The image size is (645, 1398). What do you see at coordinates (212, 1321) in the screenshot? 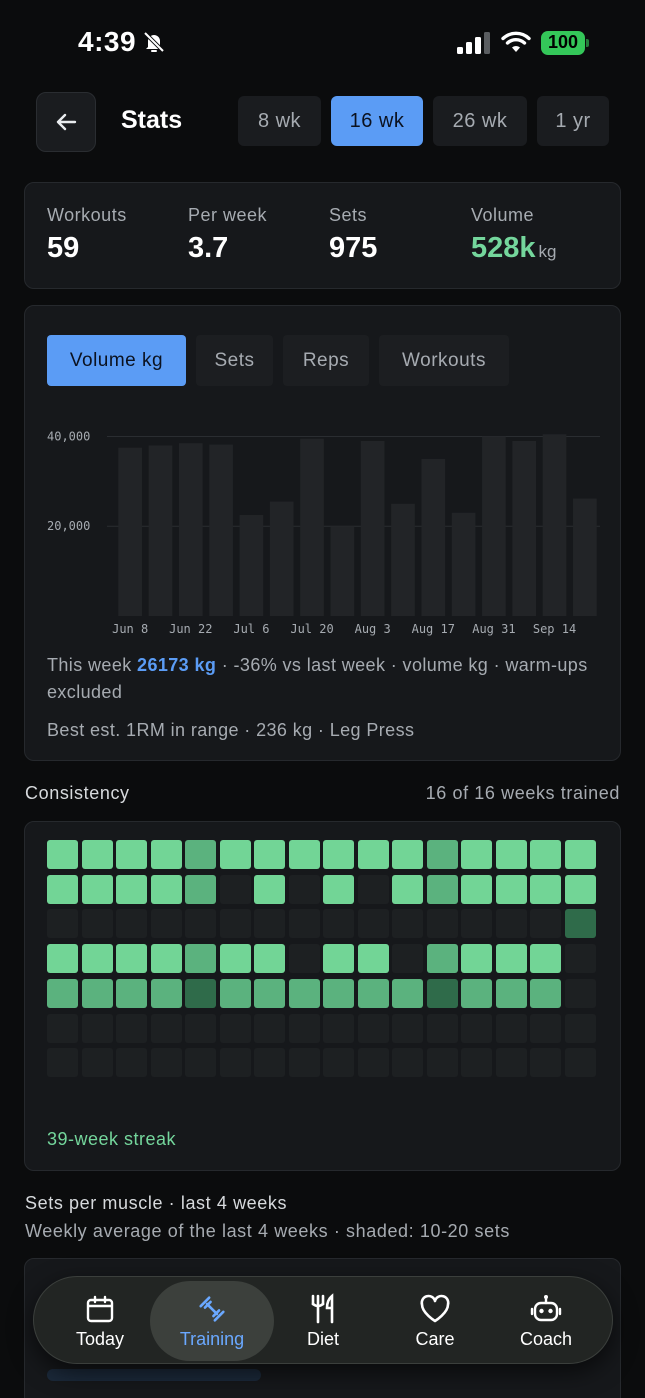
I see `tab-training: Training` at bounding box center [212, 1321].